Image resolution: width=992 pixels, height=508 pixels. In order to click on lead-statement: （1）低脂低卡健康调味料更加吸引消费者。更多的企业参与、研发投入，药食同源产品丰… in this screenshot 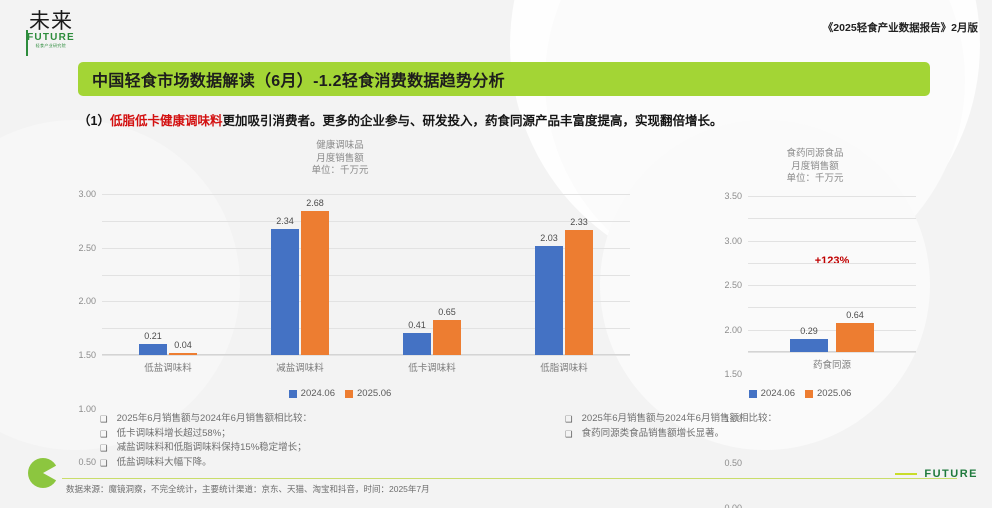, I will do `click(518, 119)`.